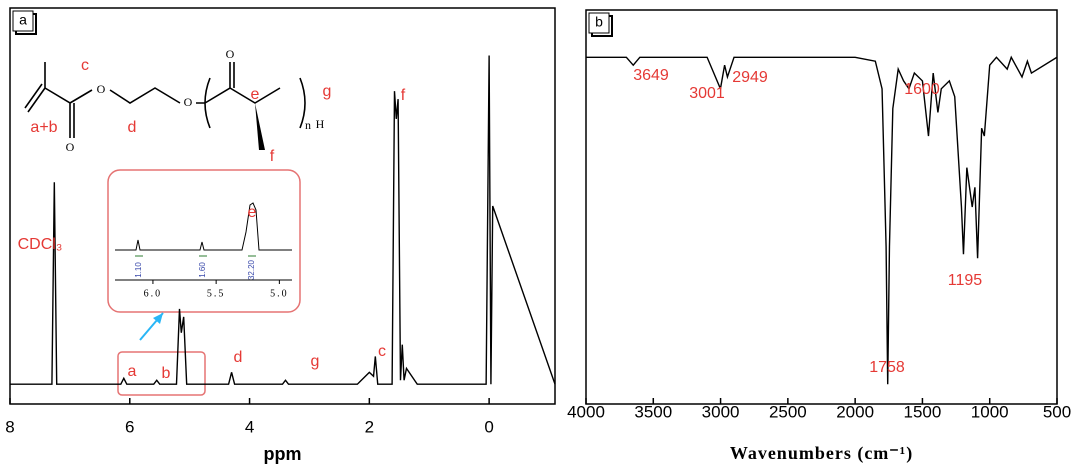 The image size is (1071, 467). Describe the element at coordinates (327, 91) in the screenshot. I see `structure-label: g` at that location.